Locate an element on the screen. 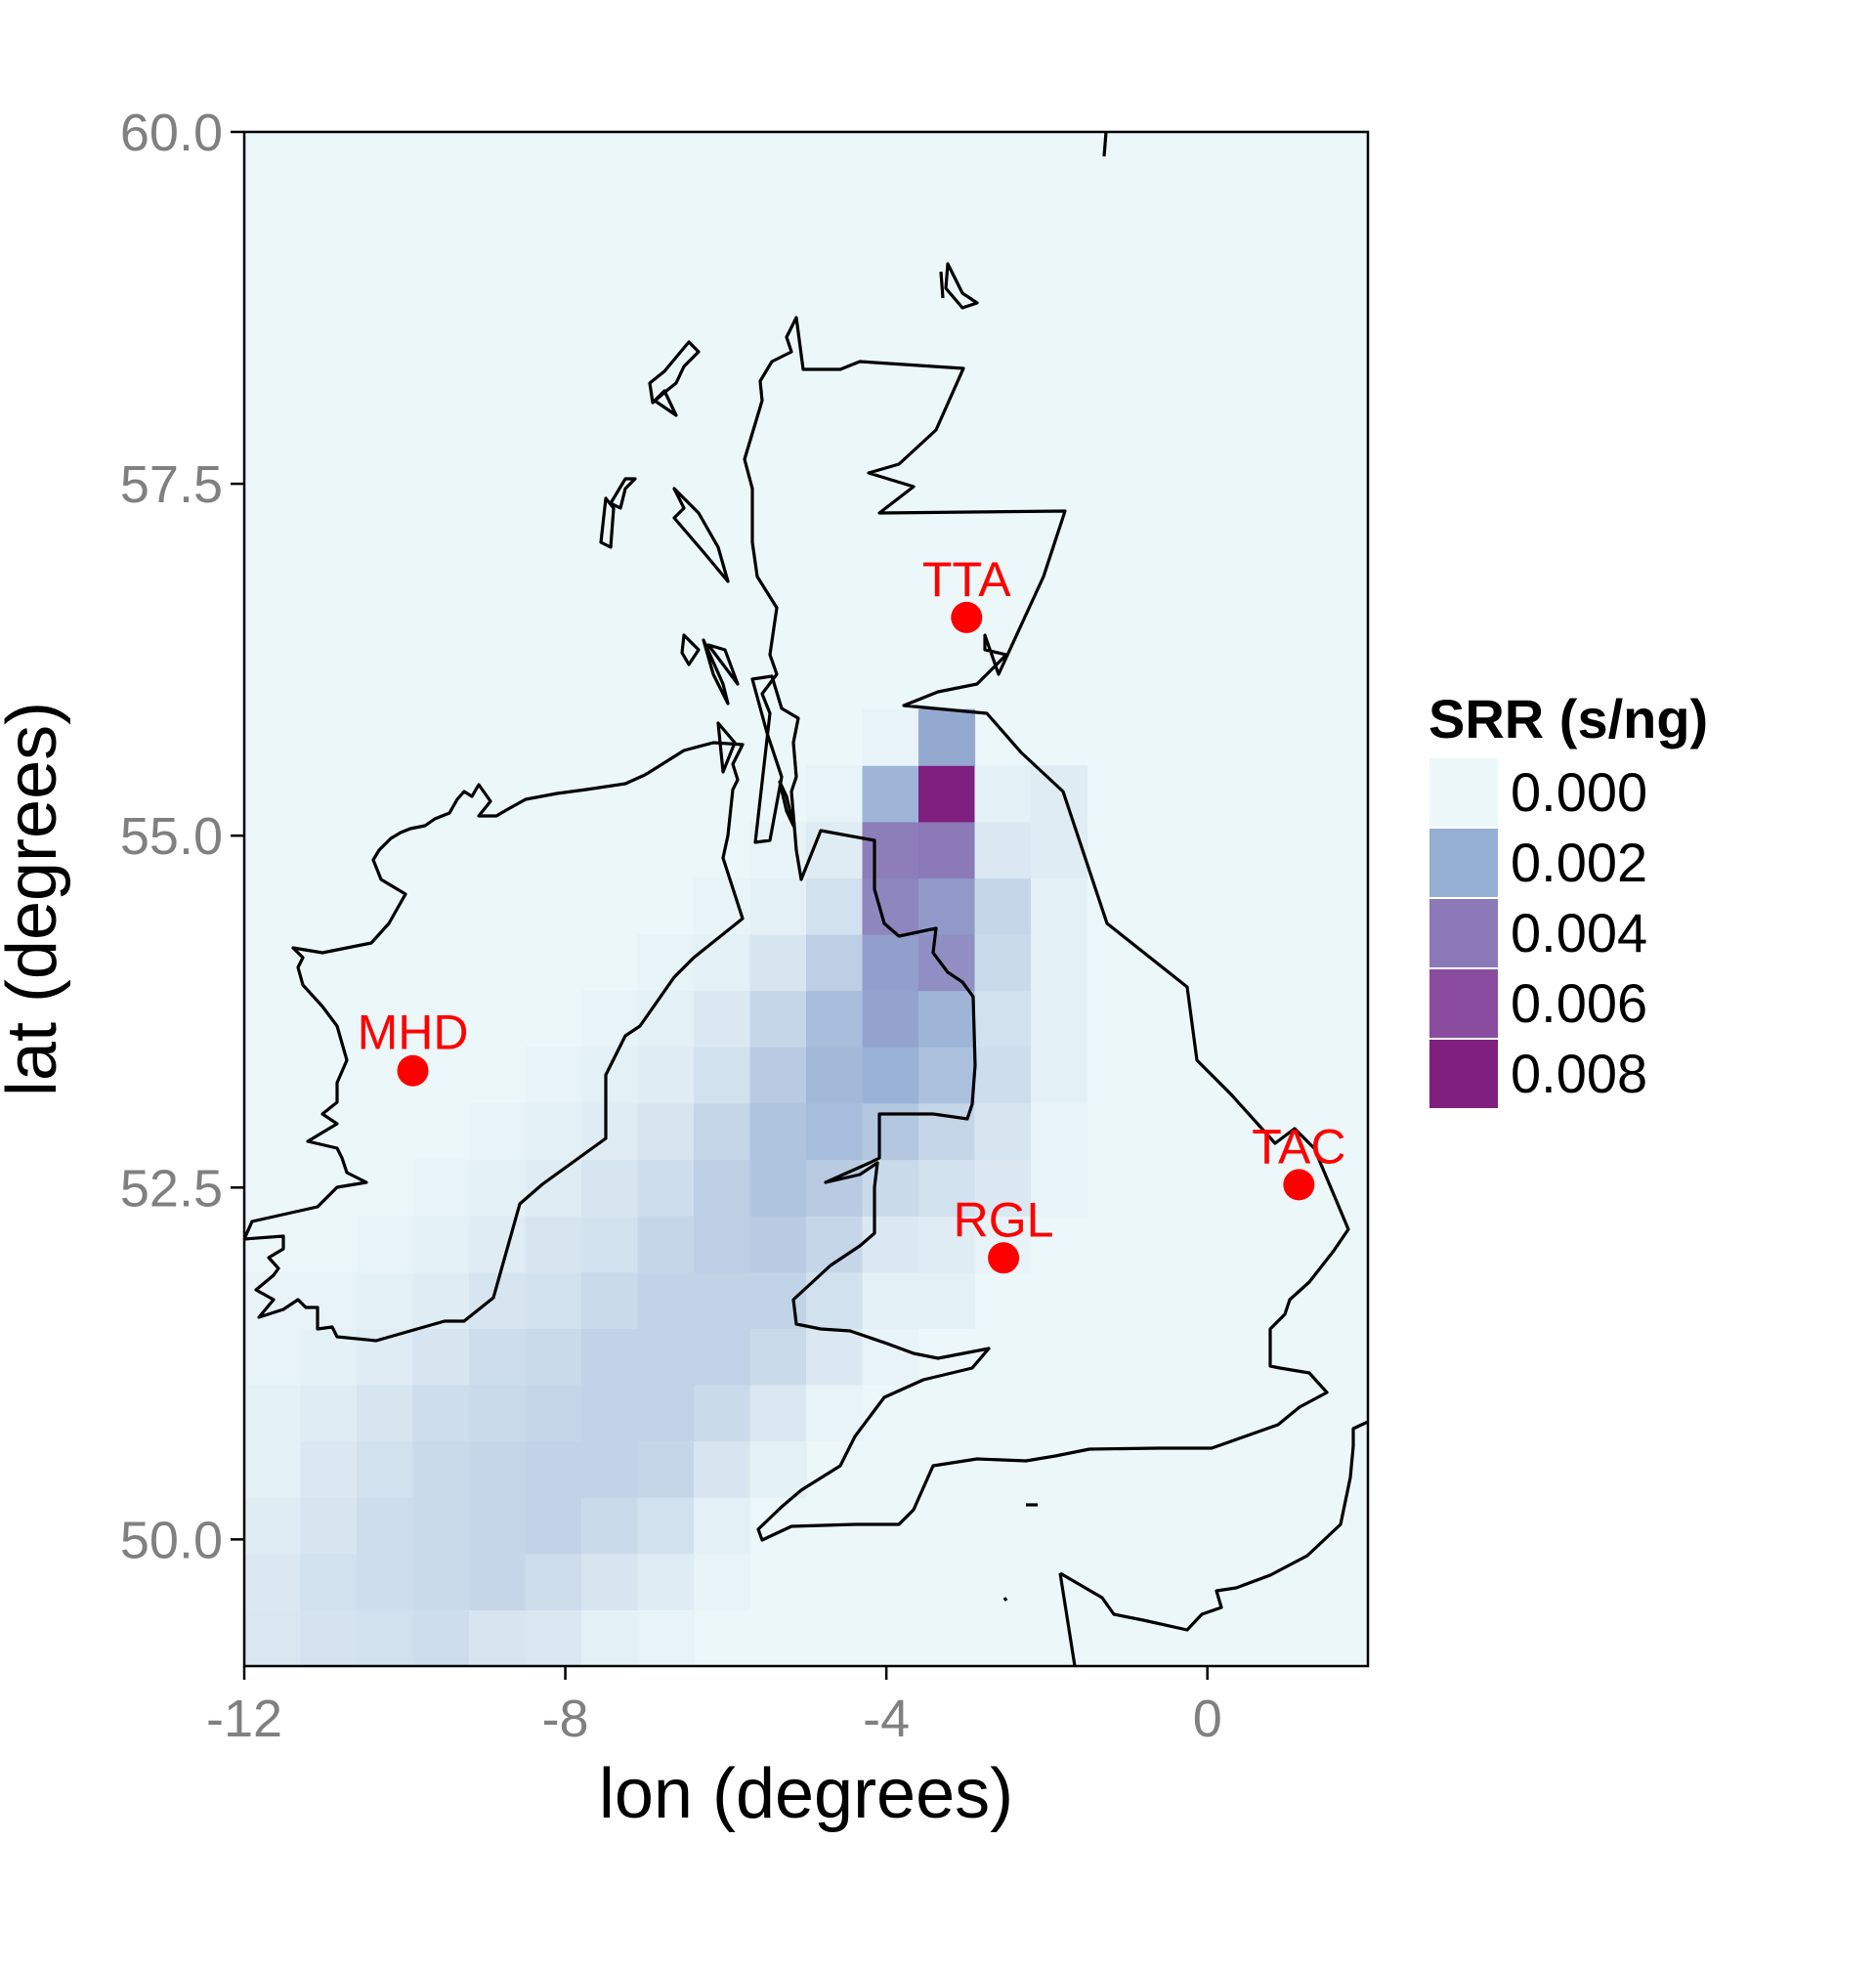 The image size is (1876, 1969). legend-entries: 0.000 0.002 0.004 0.006 0.008 is located at coordinates (1537, 933).